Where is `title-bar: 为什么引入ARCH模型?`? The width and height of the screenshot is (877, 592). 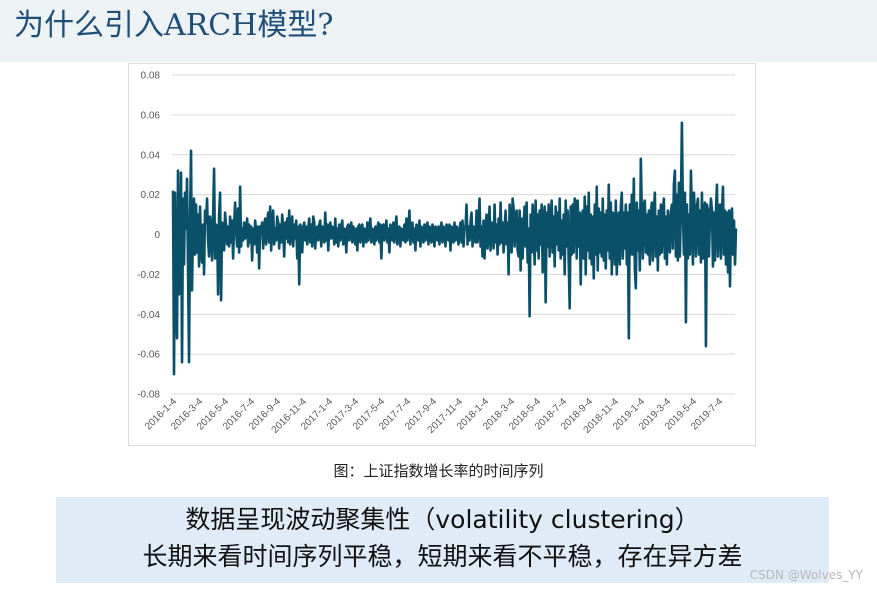 title-bar: 为什么引入ARCH模型? is located at coordinates (438, 31).